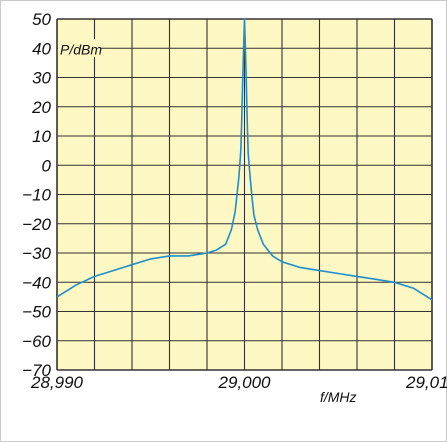 The image size is (447, 442). Describe the element at coordinates (36, 282) in the screenshot. I see `y-tick-label: −40` at that location.